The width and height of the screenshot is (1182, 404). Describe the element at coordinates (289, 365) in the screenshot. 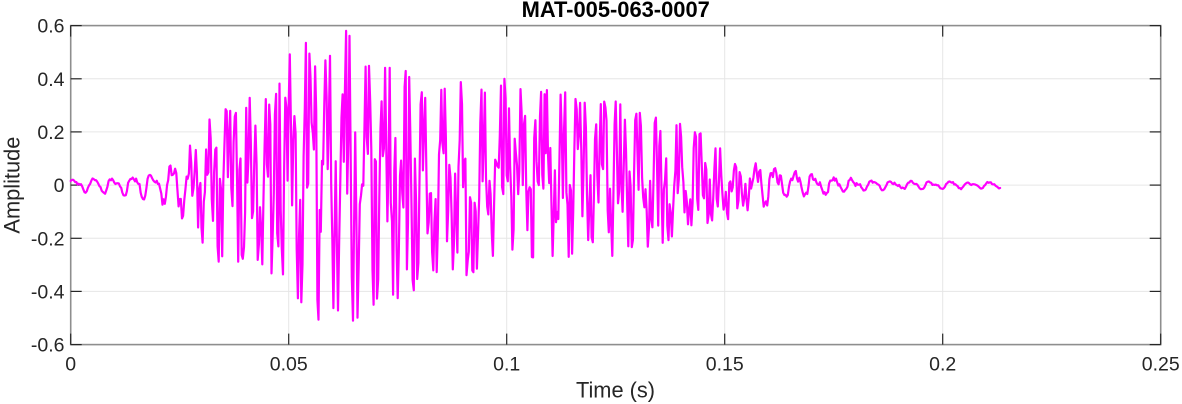

I see `svg-text: 0.05` at that location.